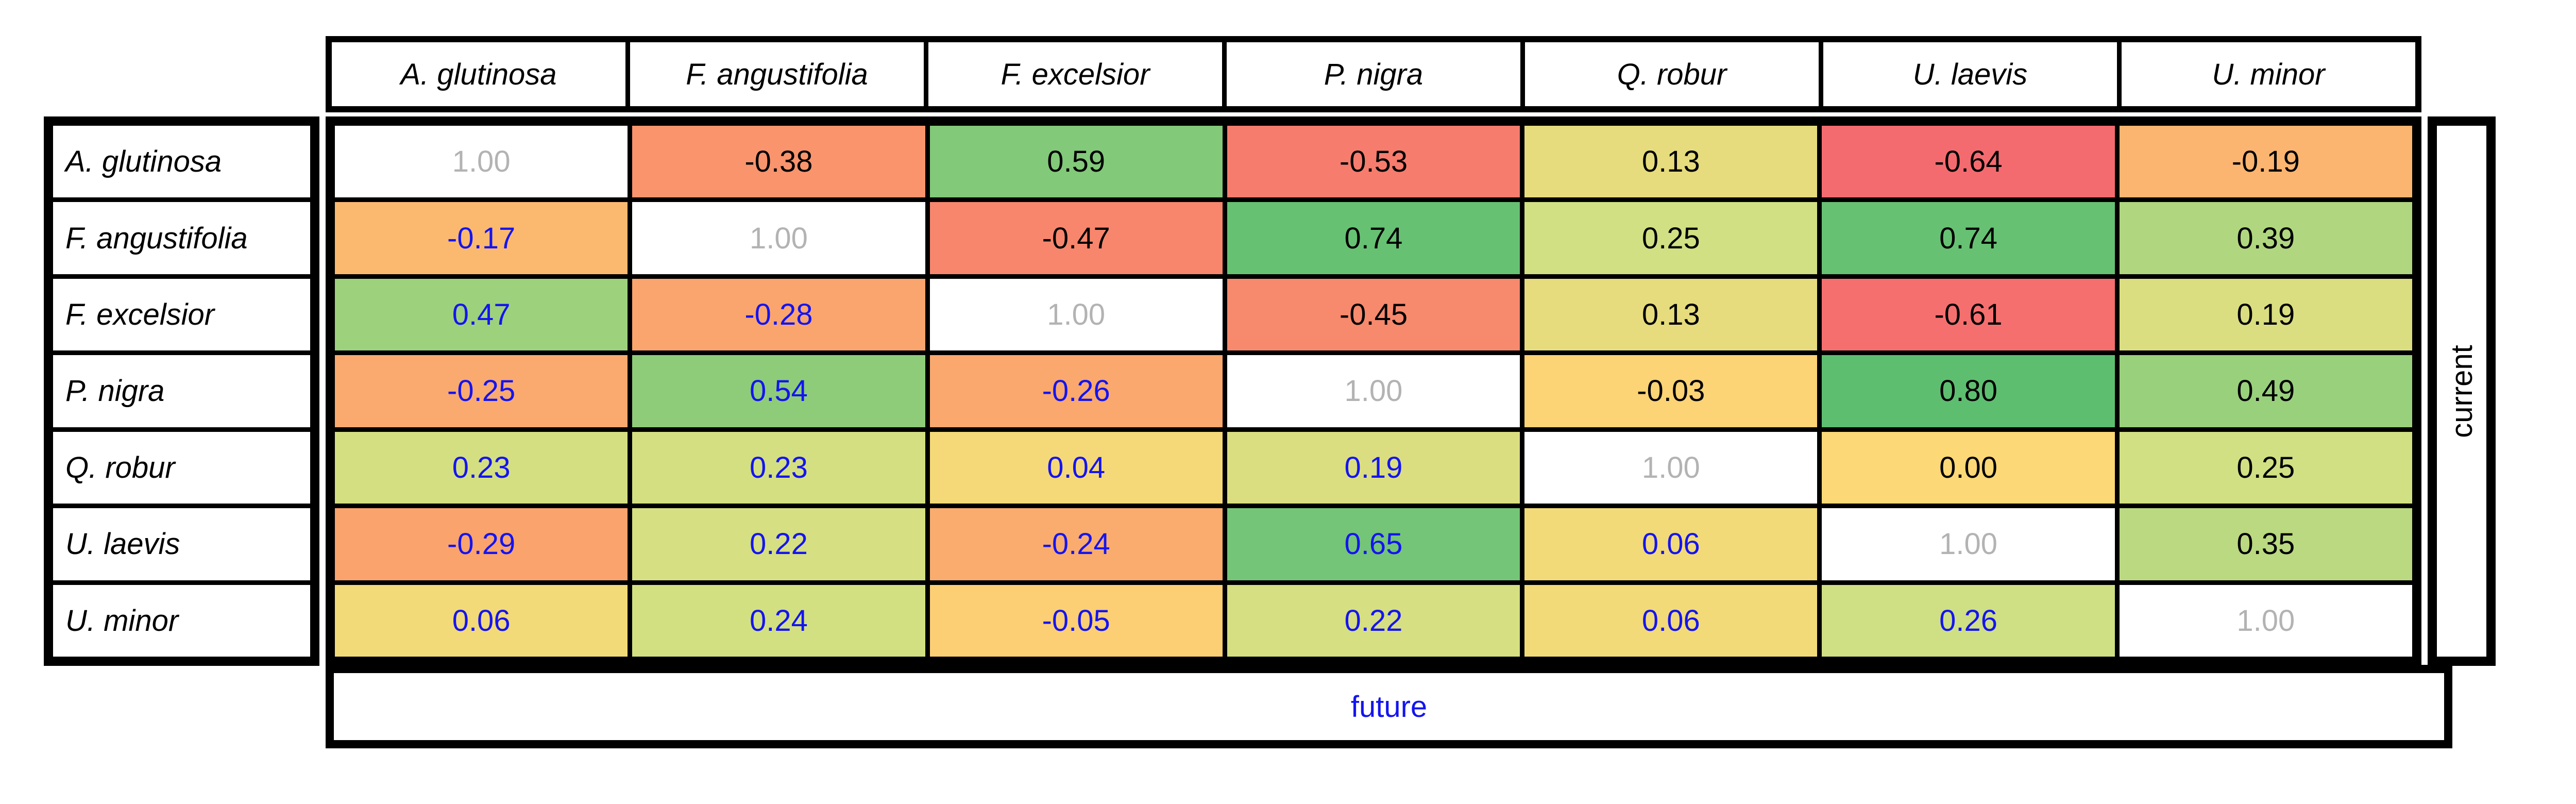  Describe the element at coordinates (181, 314) in the screenshot. I see `row-label: F. excelsior` at that location.